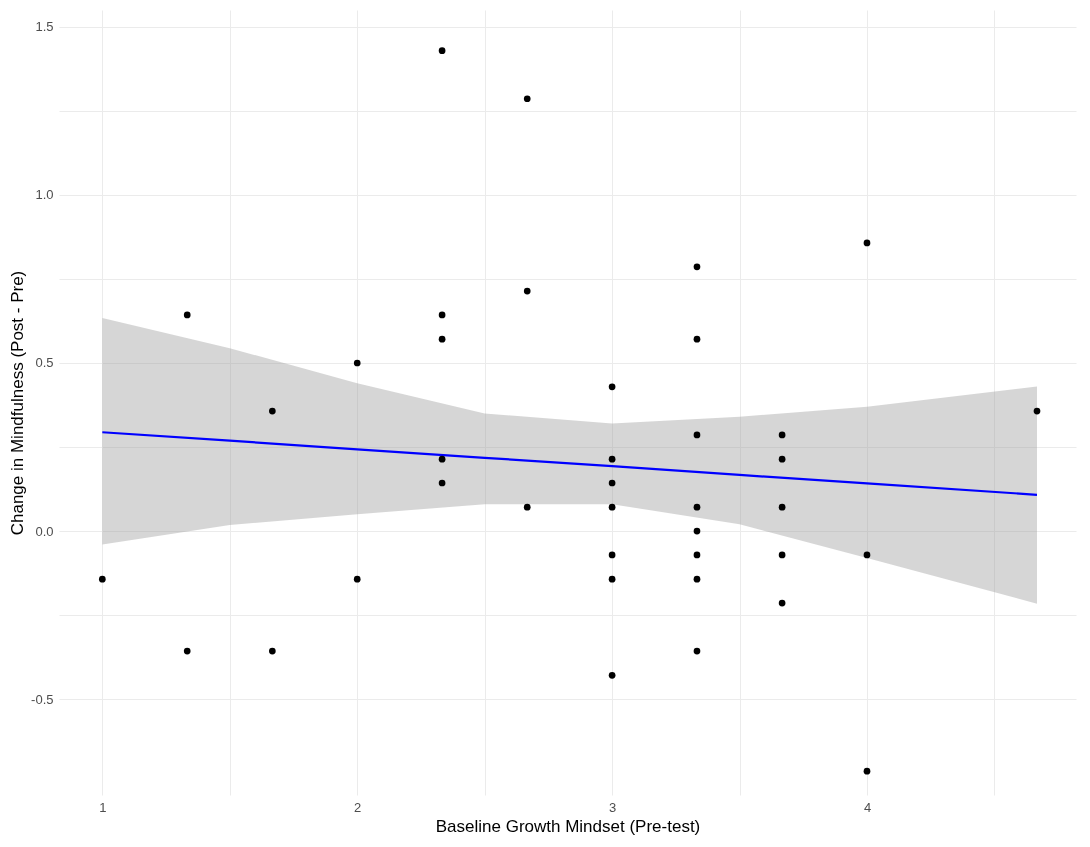 Image resolution: width=1090 pixels, height=847 pixels. What do you see at coordinates (44, 531) in the screenshot?
I see `text: 0.0` at bounding box center [44, 531].